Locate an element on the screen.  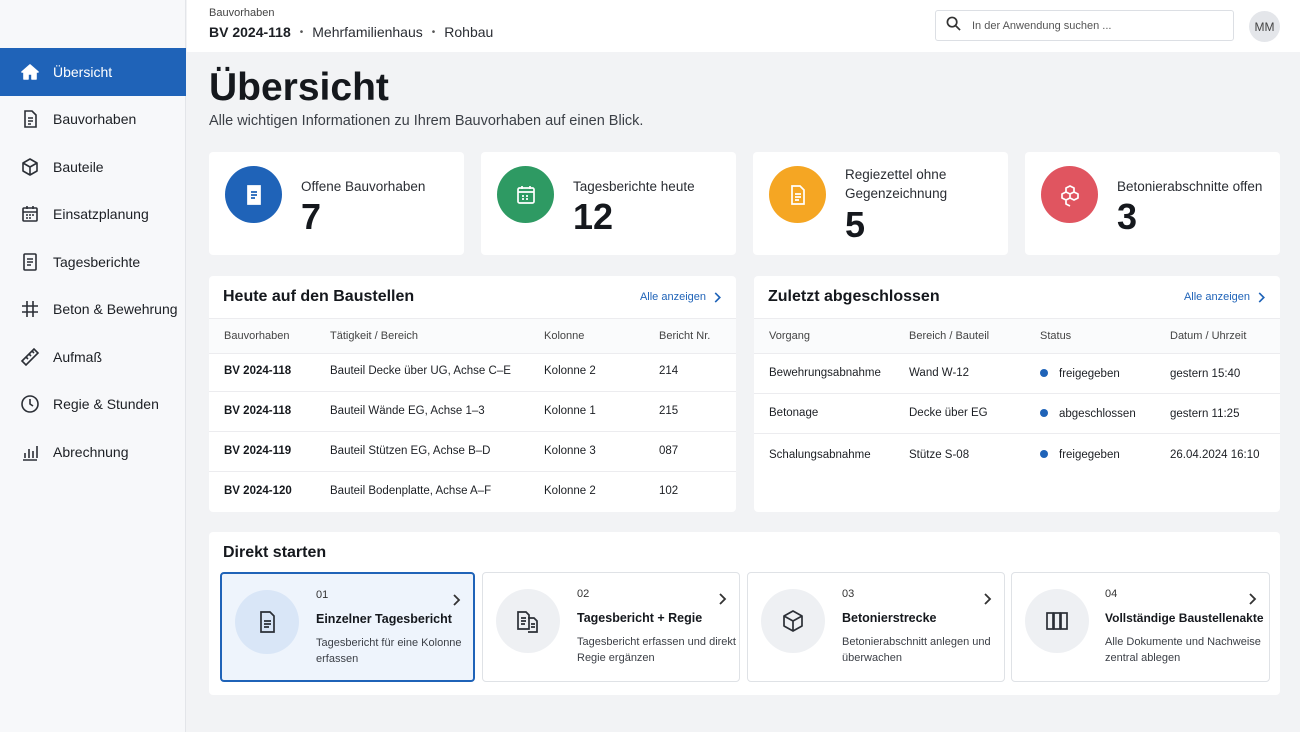
column-header: Vorgang is located at coordinates (789, 336).